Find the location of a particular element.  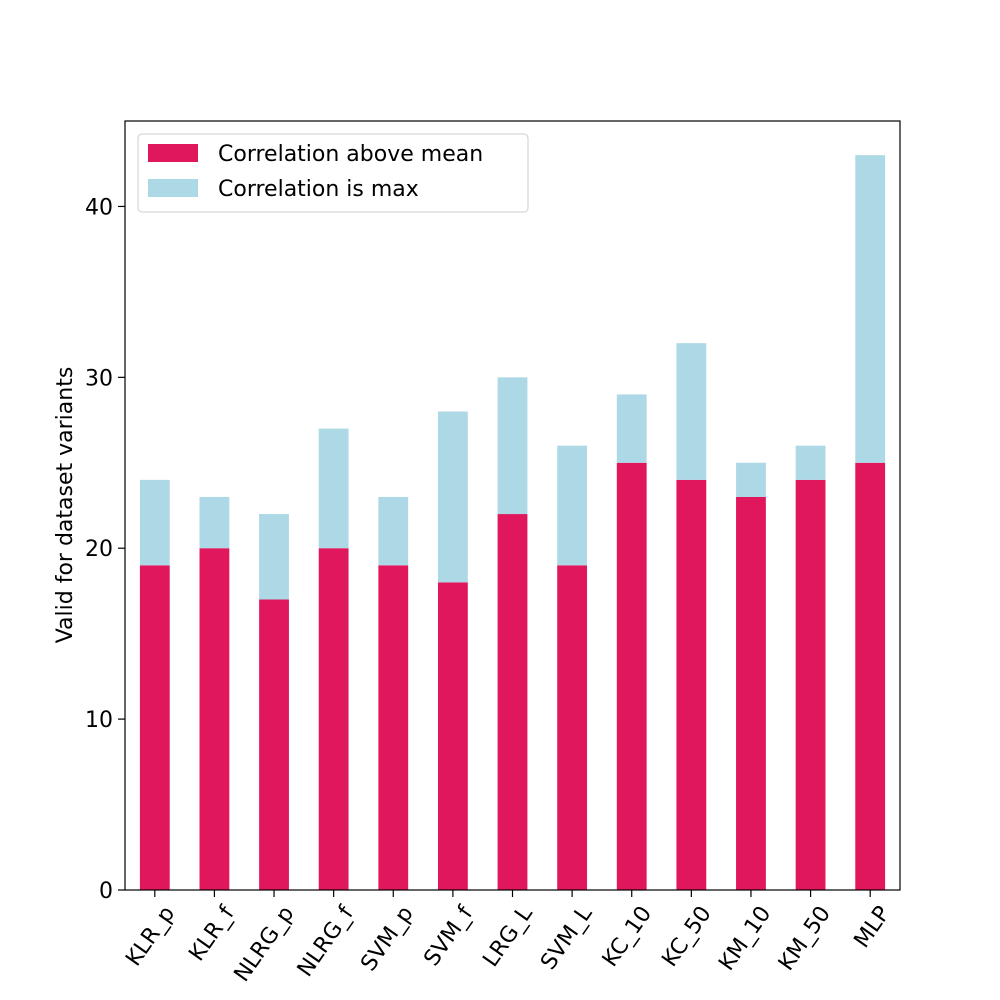

x-tick-label: KC_50 is located at coordinates (686, 937).